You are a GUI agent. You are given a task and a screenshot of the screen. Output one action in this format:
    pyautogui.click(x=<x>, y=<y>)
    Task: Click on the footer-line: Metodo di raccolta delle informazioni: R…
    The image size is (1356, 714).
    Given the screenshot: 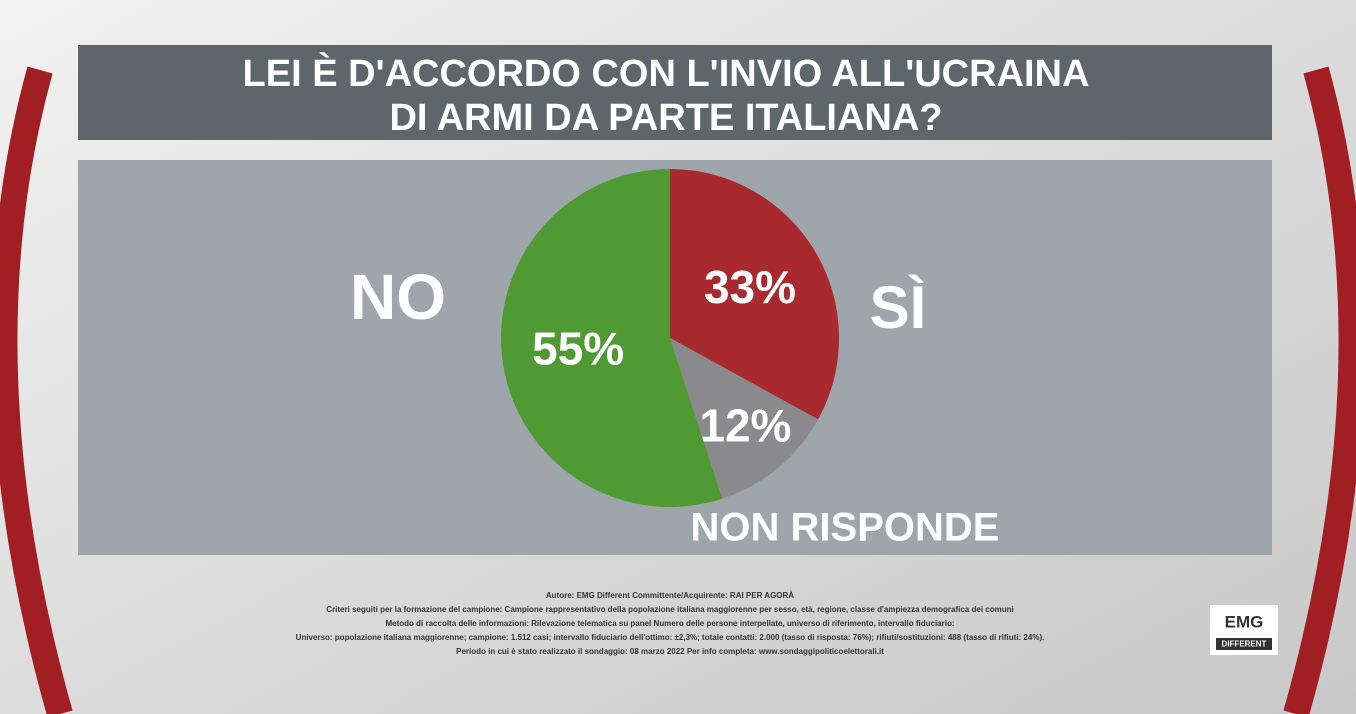 What is the action you would take?
    pyautogui.click(x=669, y=623)
    